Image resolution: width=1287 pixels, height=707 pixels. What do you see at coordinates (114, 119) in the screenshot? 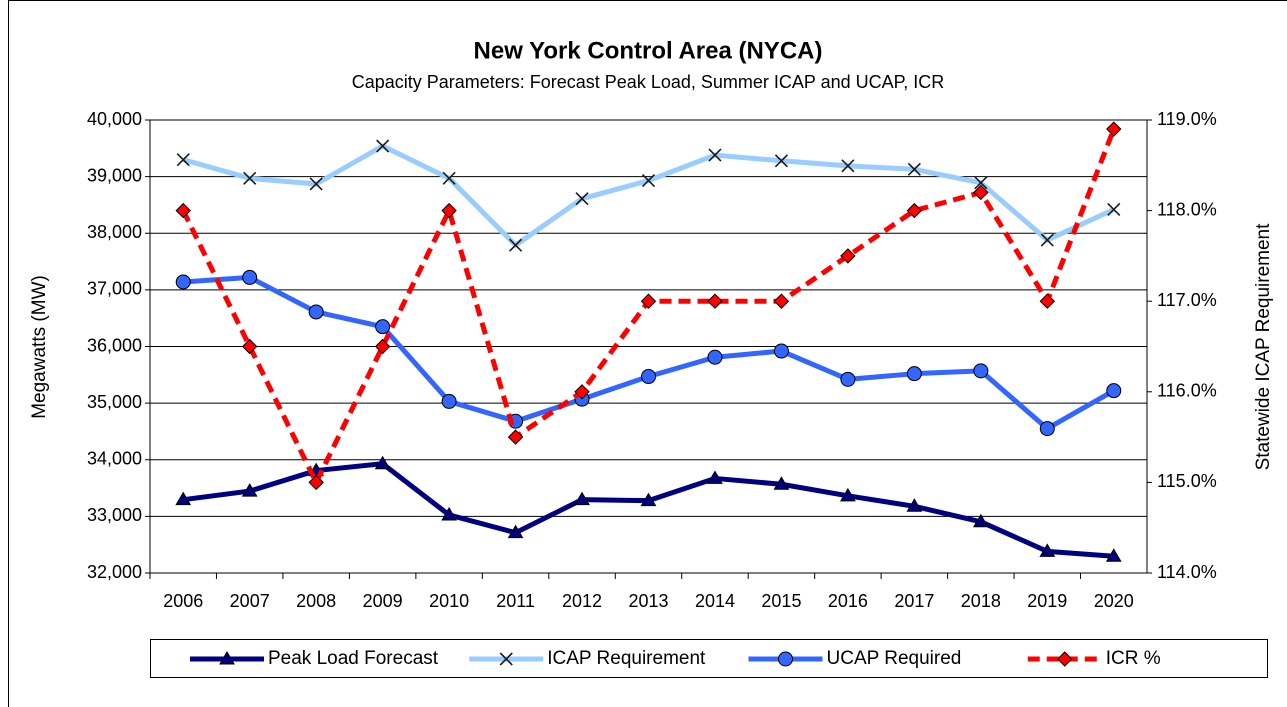
I see `y-tick-label: 40,000` at bounding box center [114, 119].